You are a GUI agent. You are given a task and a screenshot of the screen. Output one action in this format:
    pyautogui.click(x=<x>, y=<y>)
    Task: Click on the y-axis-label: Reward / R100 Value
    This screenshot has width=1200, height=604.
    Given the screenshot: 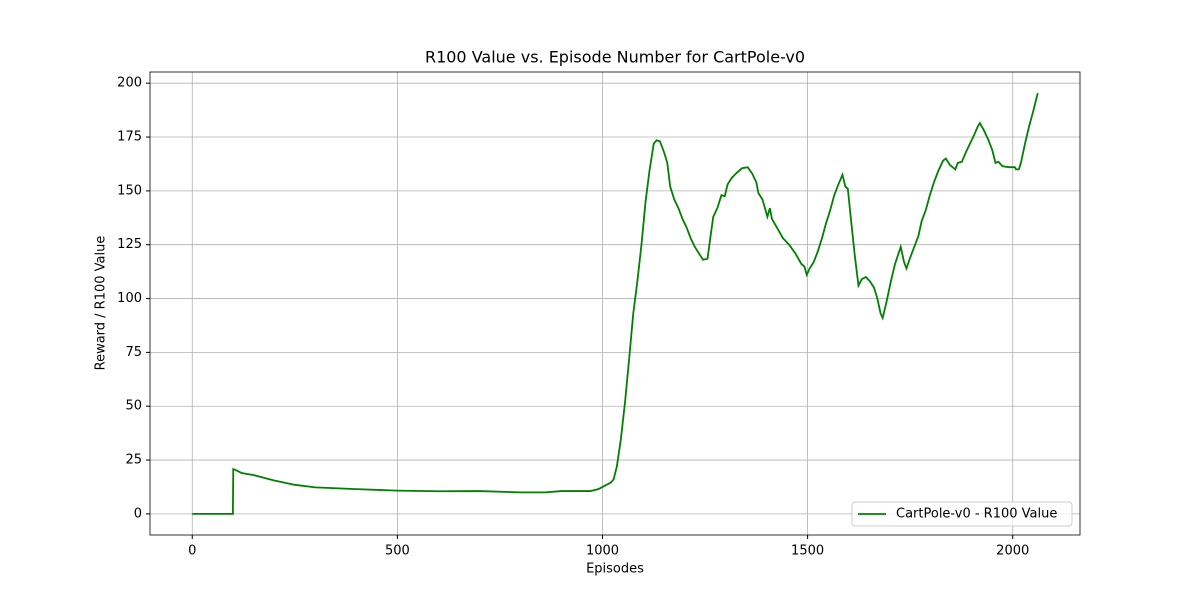 What is the action you would take?
    pyautogui.click(x=101, y=303)
    